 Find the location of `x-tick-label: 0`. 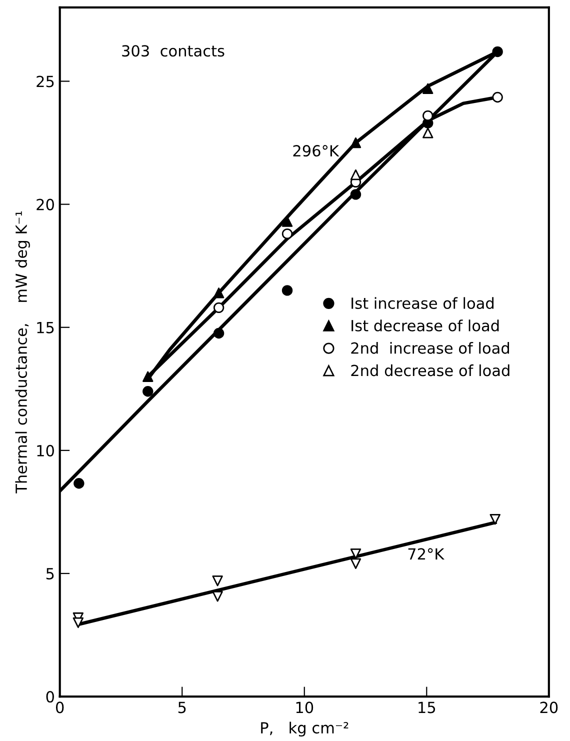

x-tick-label: 0 is located at coordinates (60, 708).